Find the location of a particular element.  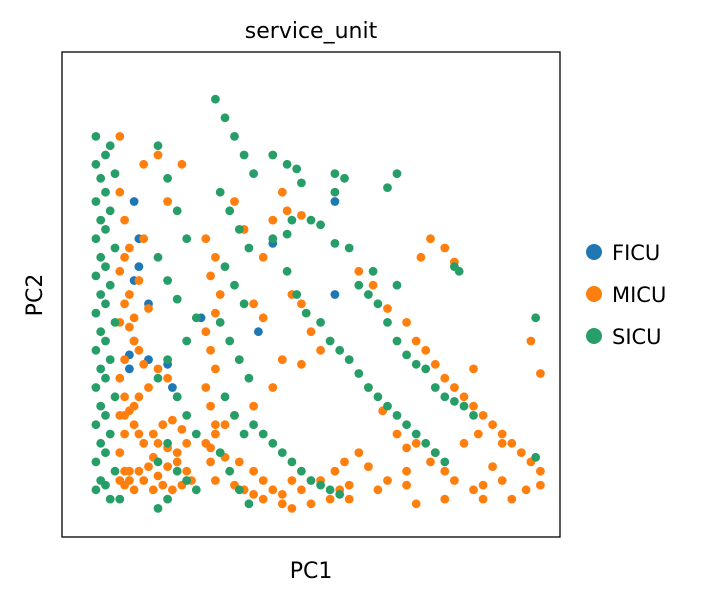

legend-marker-ficu is located at coordinates (594, 252).